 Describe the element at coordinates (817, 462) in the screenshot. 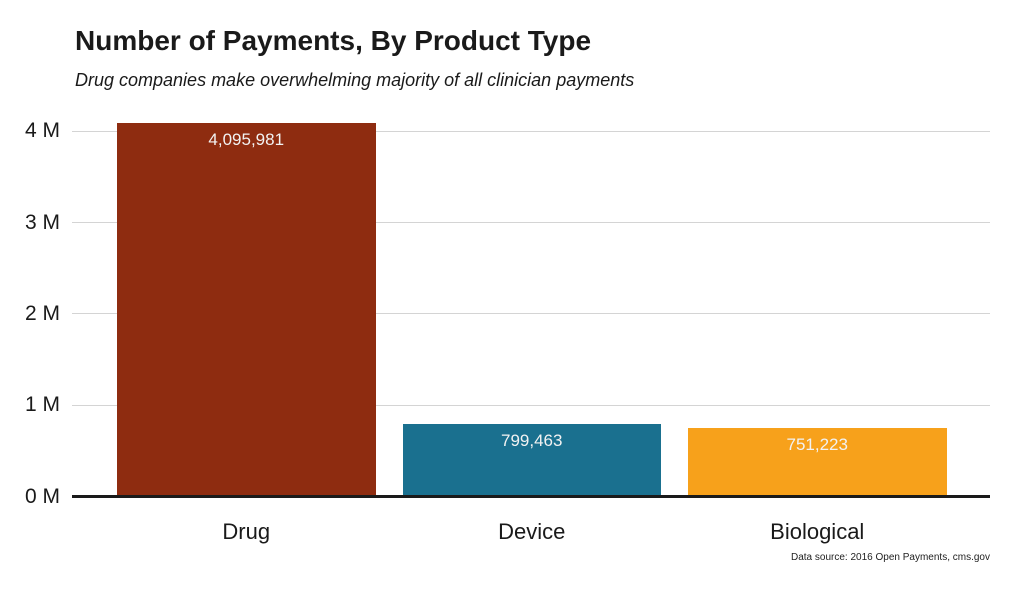

I see `bar-biological: 751,223` at that location.